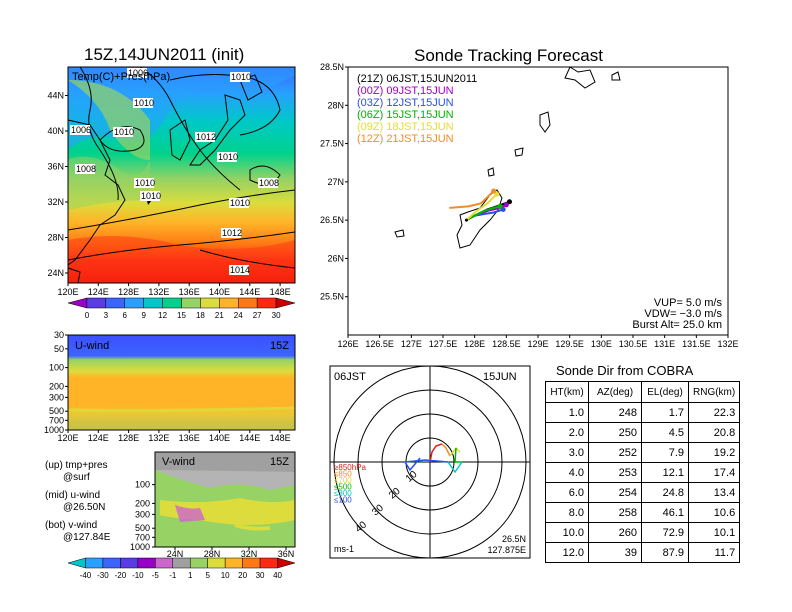  What do you see at coordinates (615, 452) in the screenshot?
I see `table-cell: 252` at bounding box center [615, 452].